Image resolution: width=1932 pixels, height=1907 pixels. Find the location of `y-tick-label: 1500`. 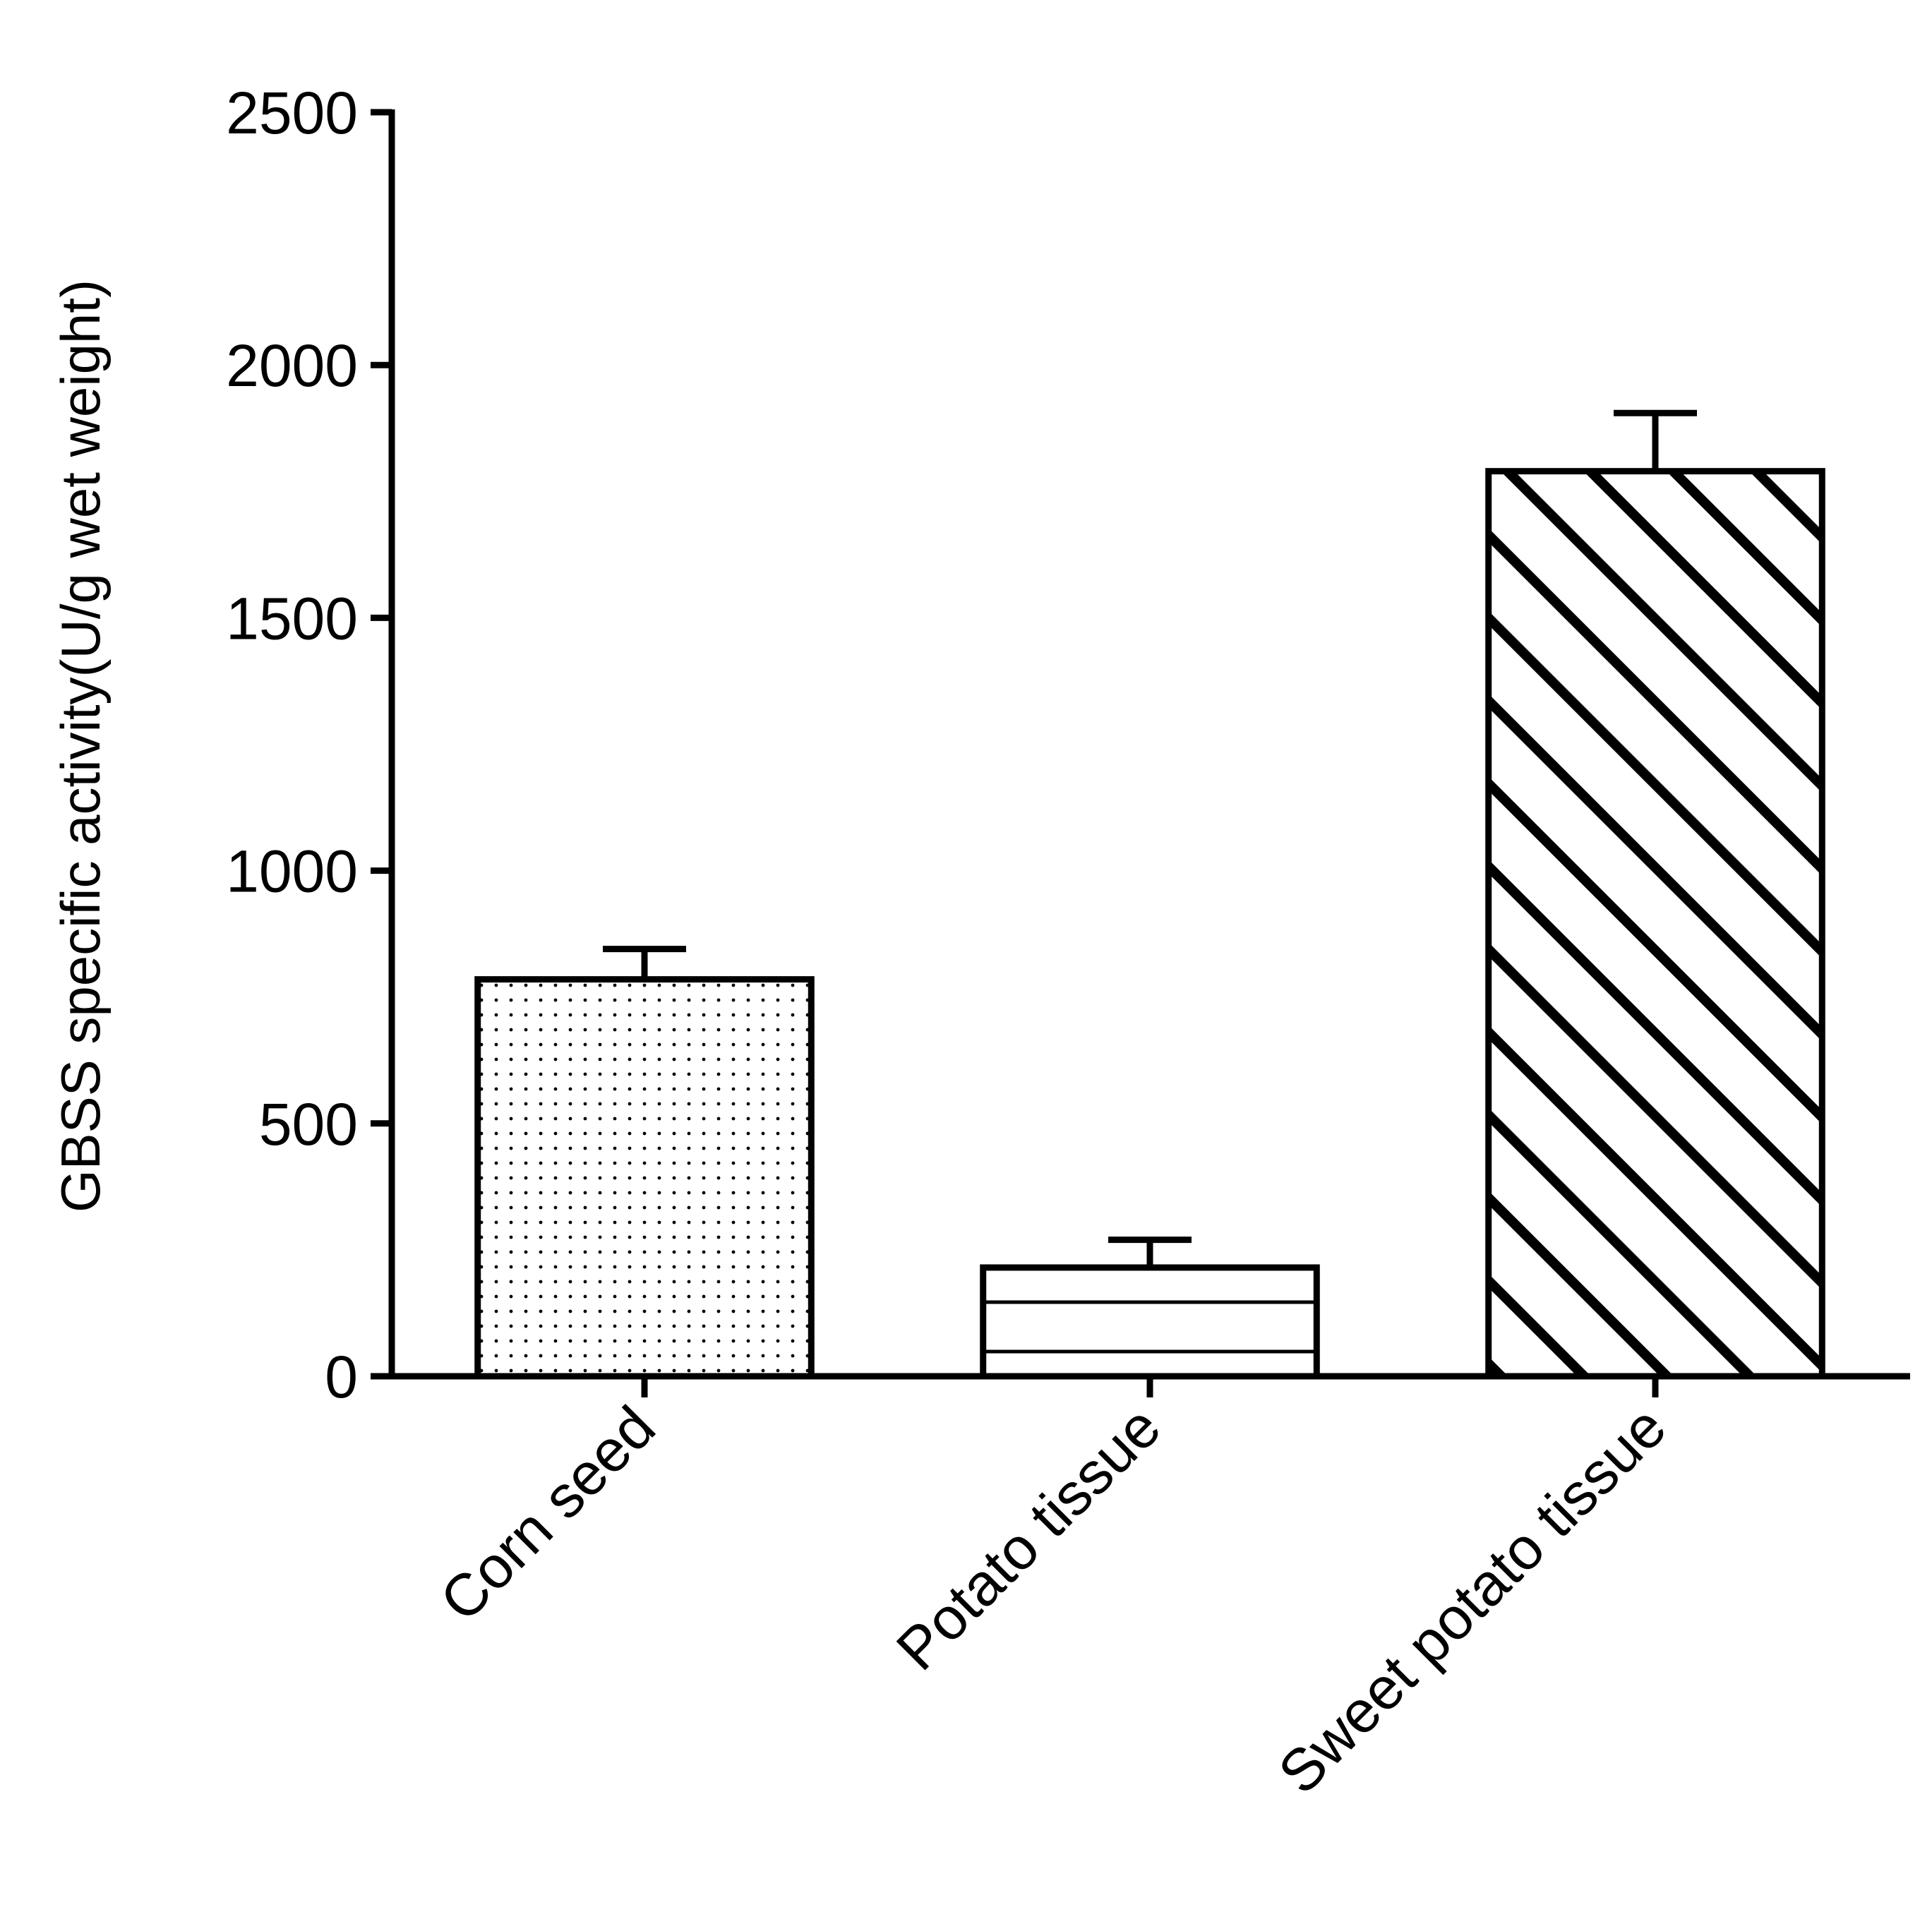

y-tick-label: 1500 is located at coordinates (292, 618).